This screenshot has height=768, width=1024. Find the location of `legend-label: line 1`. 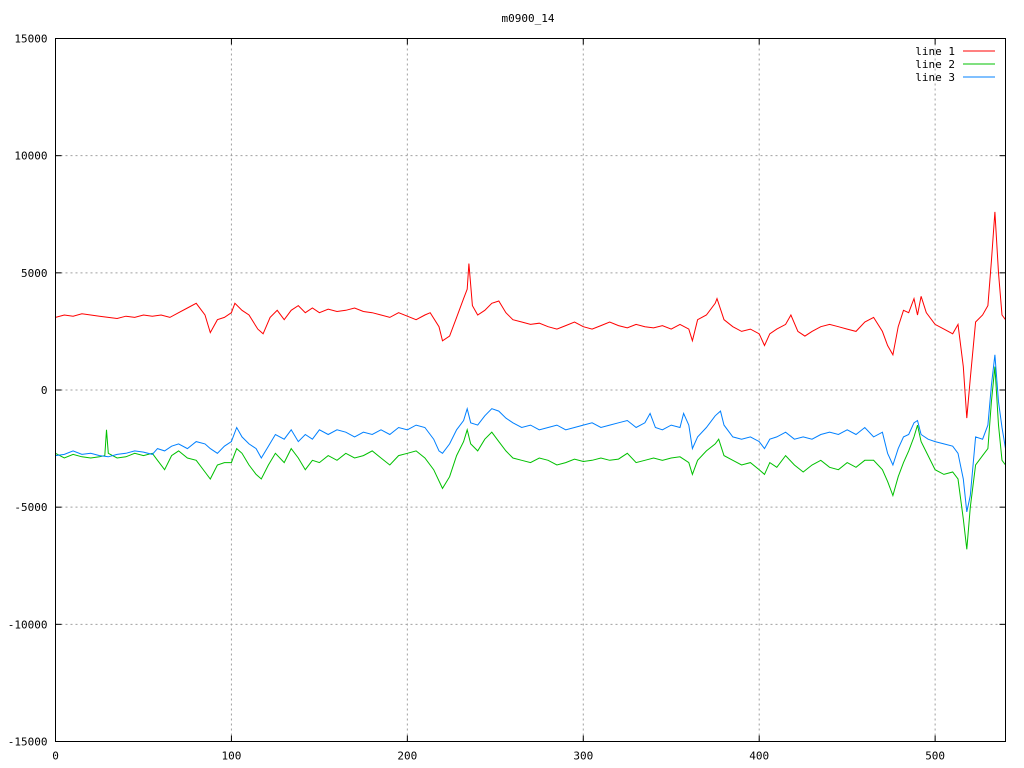

legend-label: line 1 is located at coordinates (935, 51).